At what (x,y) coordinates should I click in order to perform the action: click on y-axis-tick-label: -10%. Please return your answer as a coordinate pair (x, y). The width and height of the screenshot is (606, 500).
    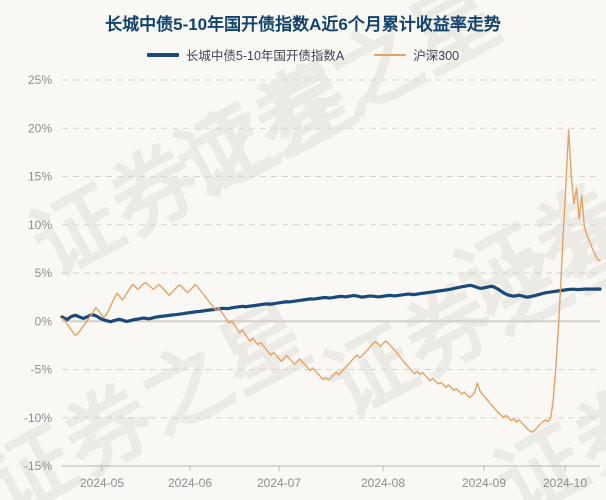
    Looking at the image, I should click on (38, 418).